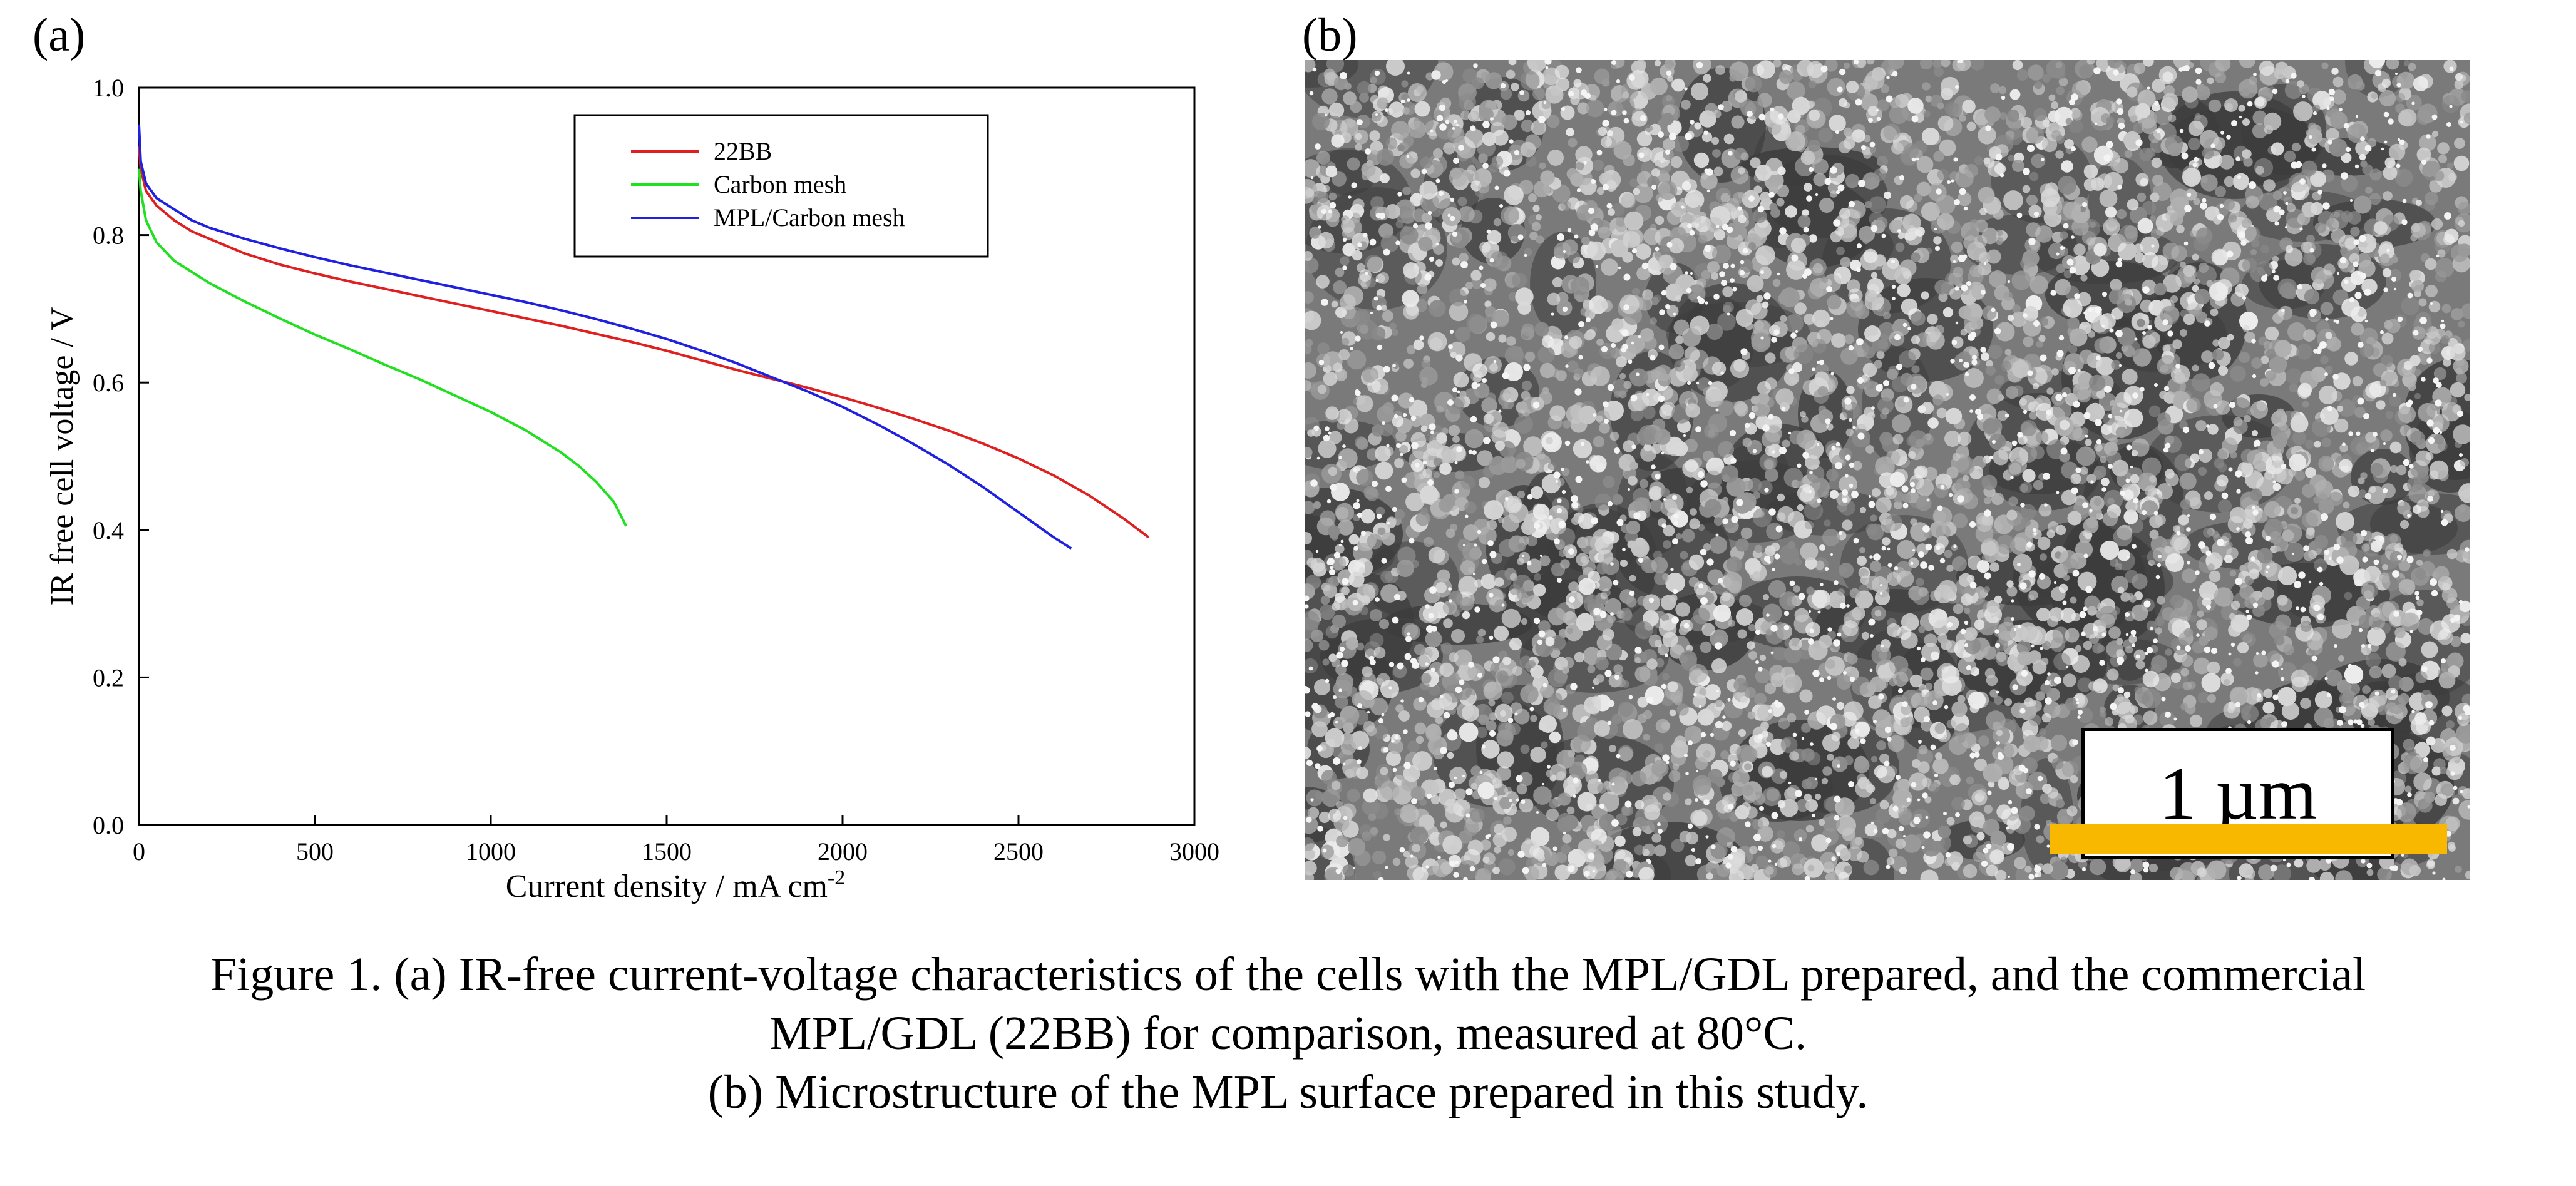 The image size is (2576, 1186). Describe the element at coordinates (2248, 839) in the screenshot. I see `scale-bar` at that location.